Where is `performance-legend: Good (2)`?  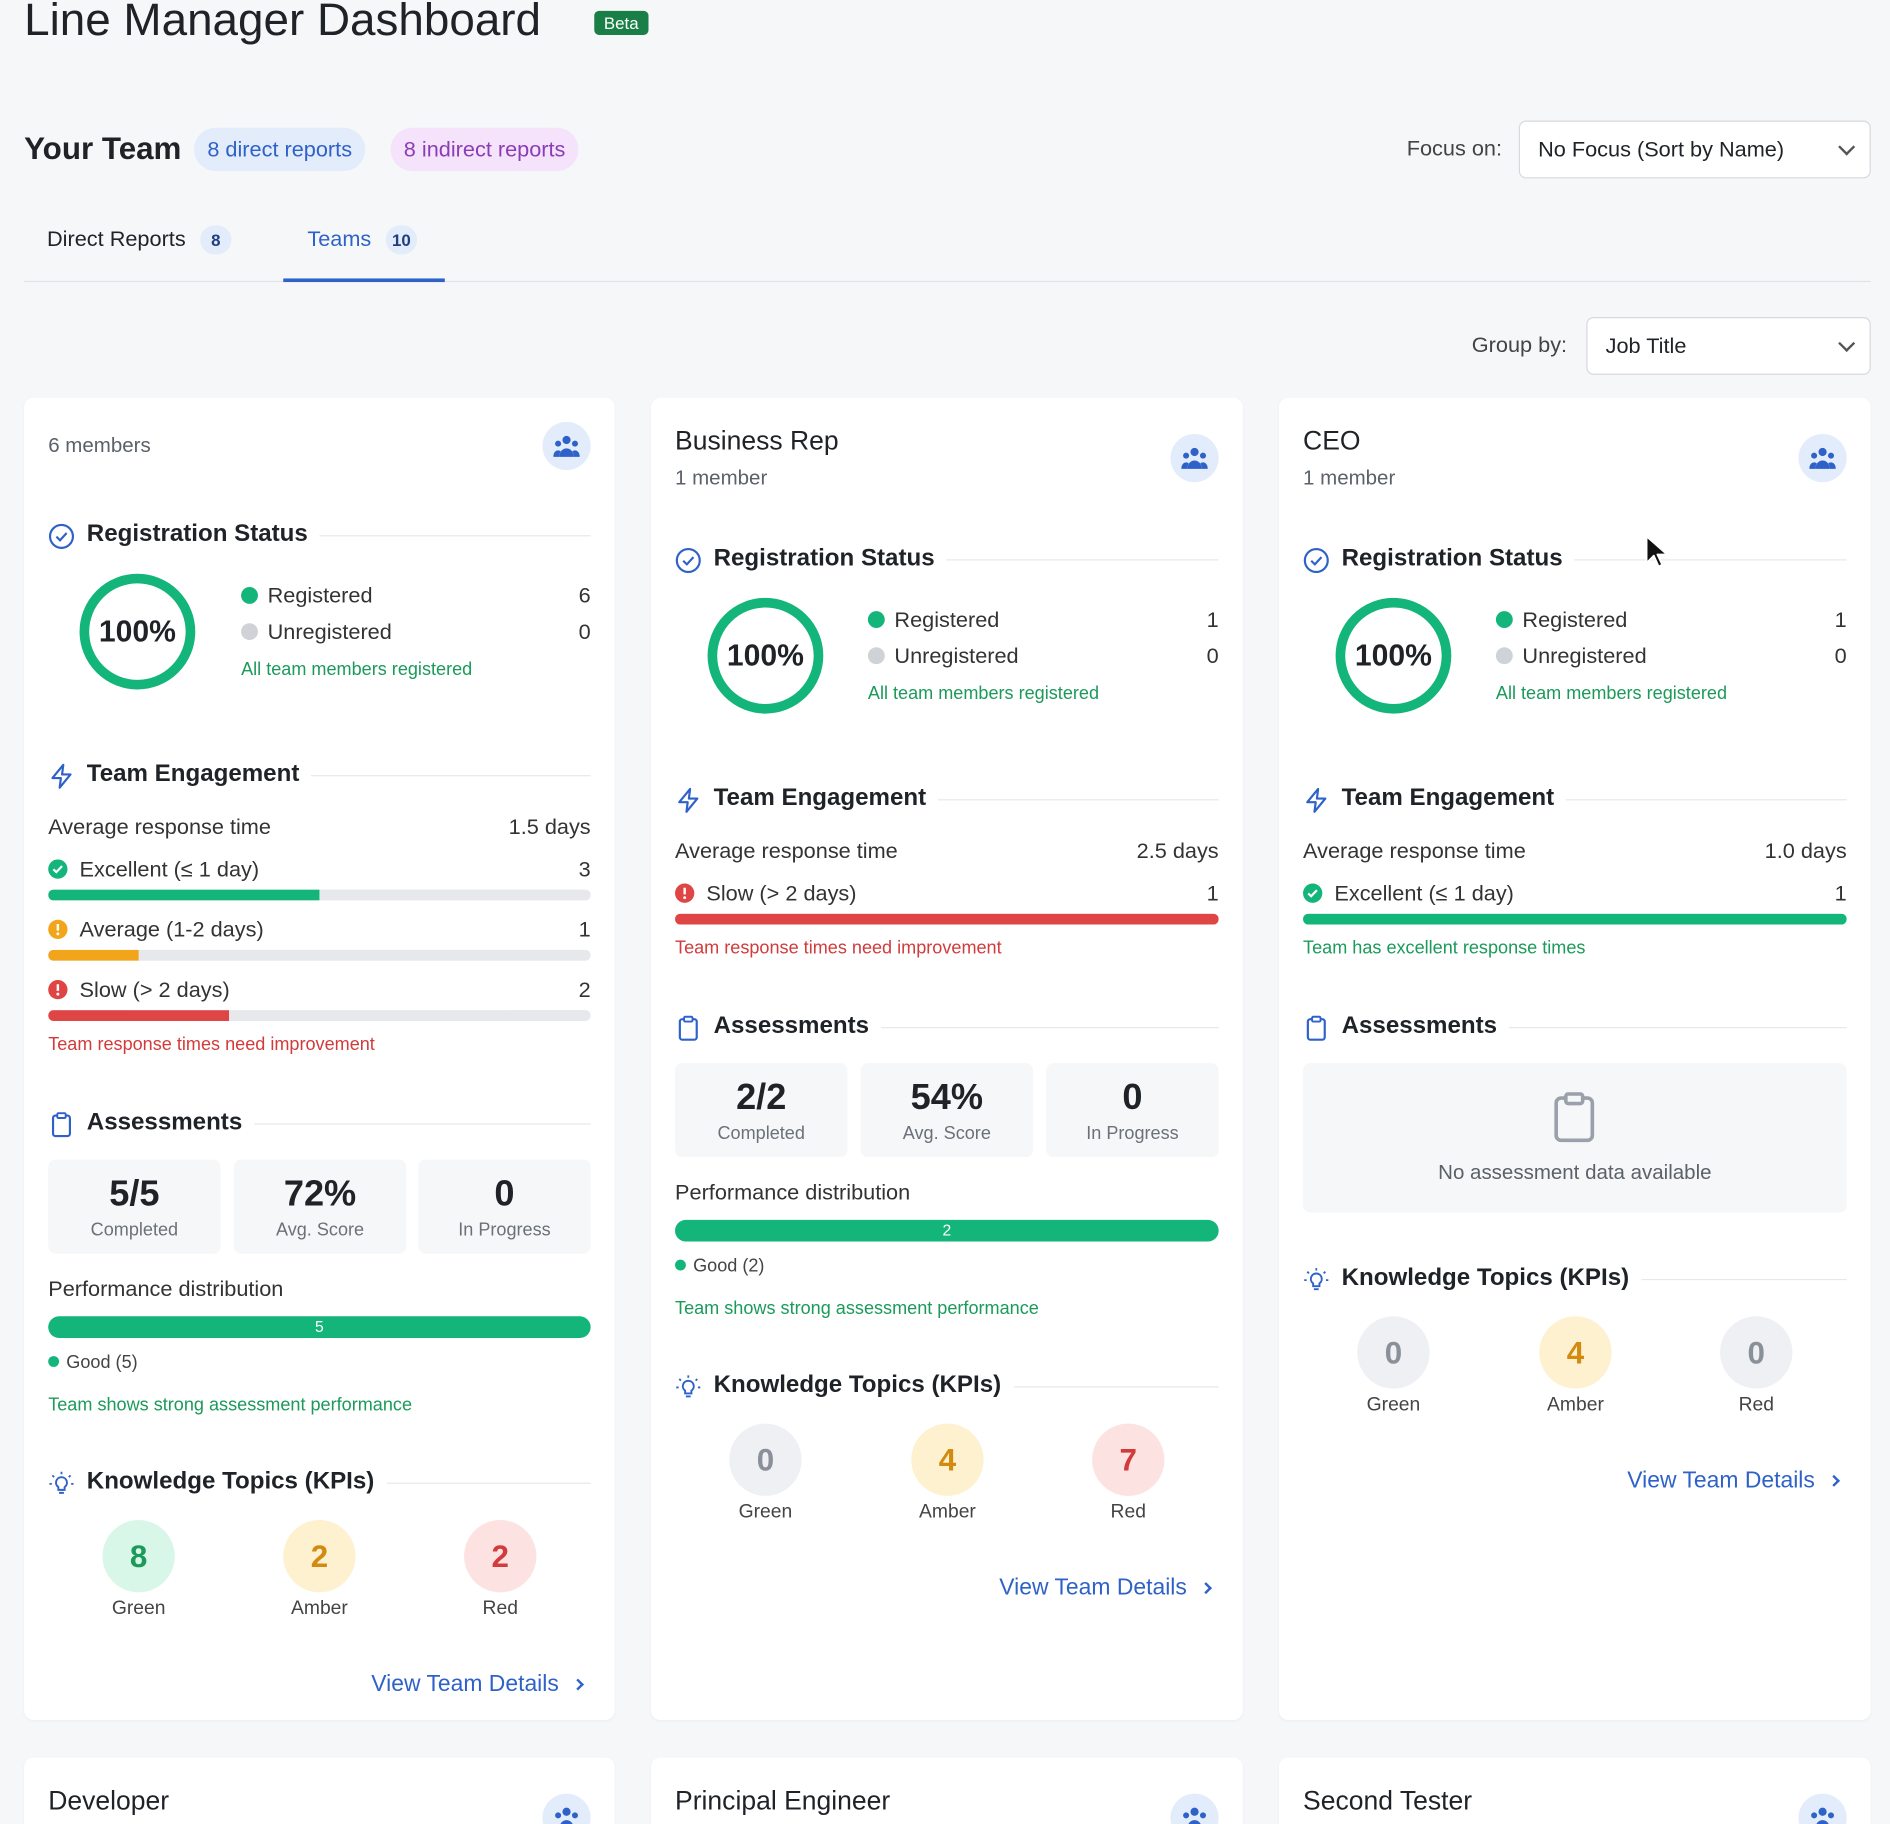 performance-legend: Good (2) is located at coordinates (720, 1266).